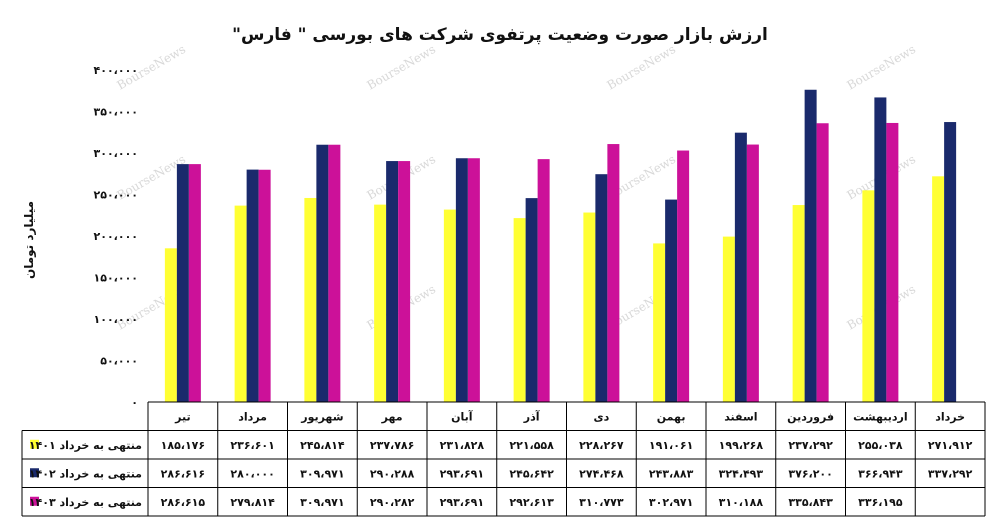 The width and height of the screenshot is (994, 524). I want to click on data-cell: ۲۴۵،۶۴۲, so click(531, 473).